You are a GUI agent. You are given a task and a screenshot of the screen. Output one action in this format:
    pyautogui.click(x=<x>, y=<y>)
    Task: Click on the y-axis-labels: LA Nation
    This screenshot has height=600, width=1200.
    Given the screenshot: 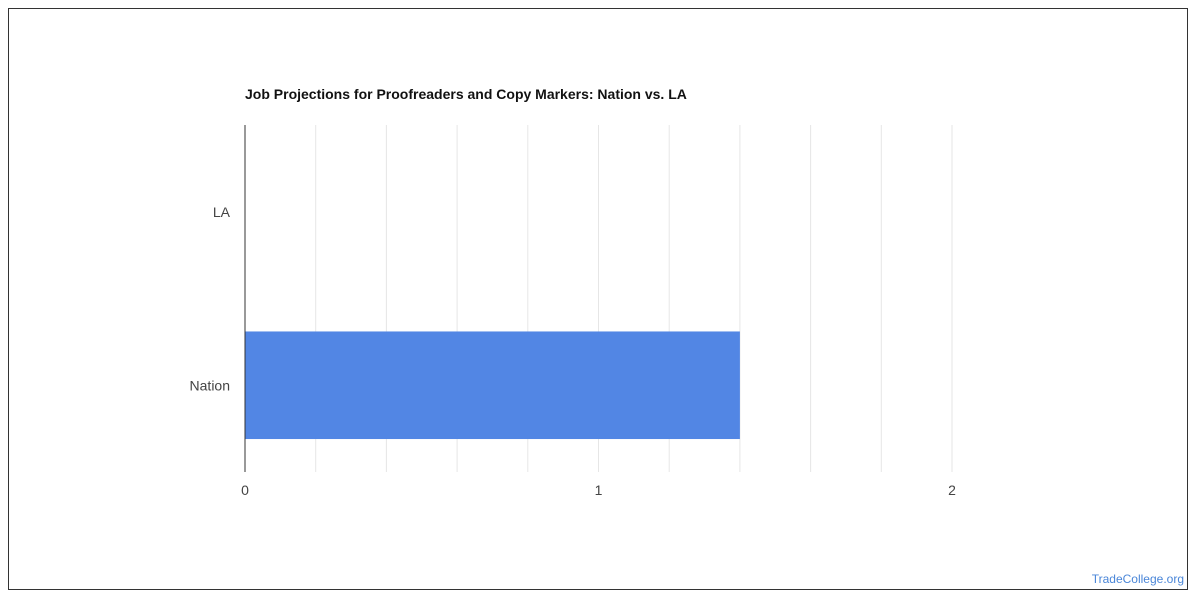 What is the action you would take?
    pyautogui.click(x=210, y=299)
    